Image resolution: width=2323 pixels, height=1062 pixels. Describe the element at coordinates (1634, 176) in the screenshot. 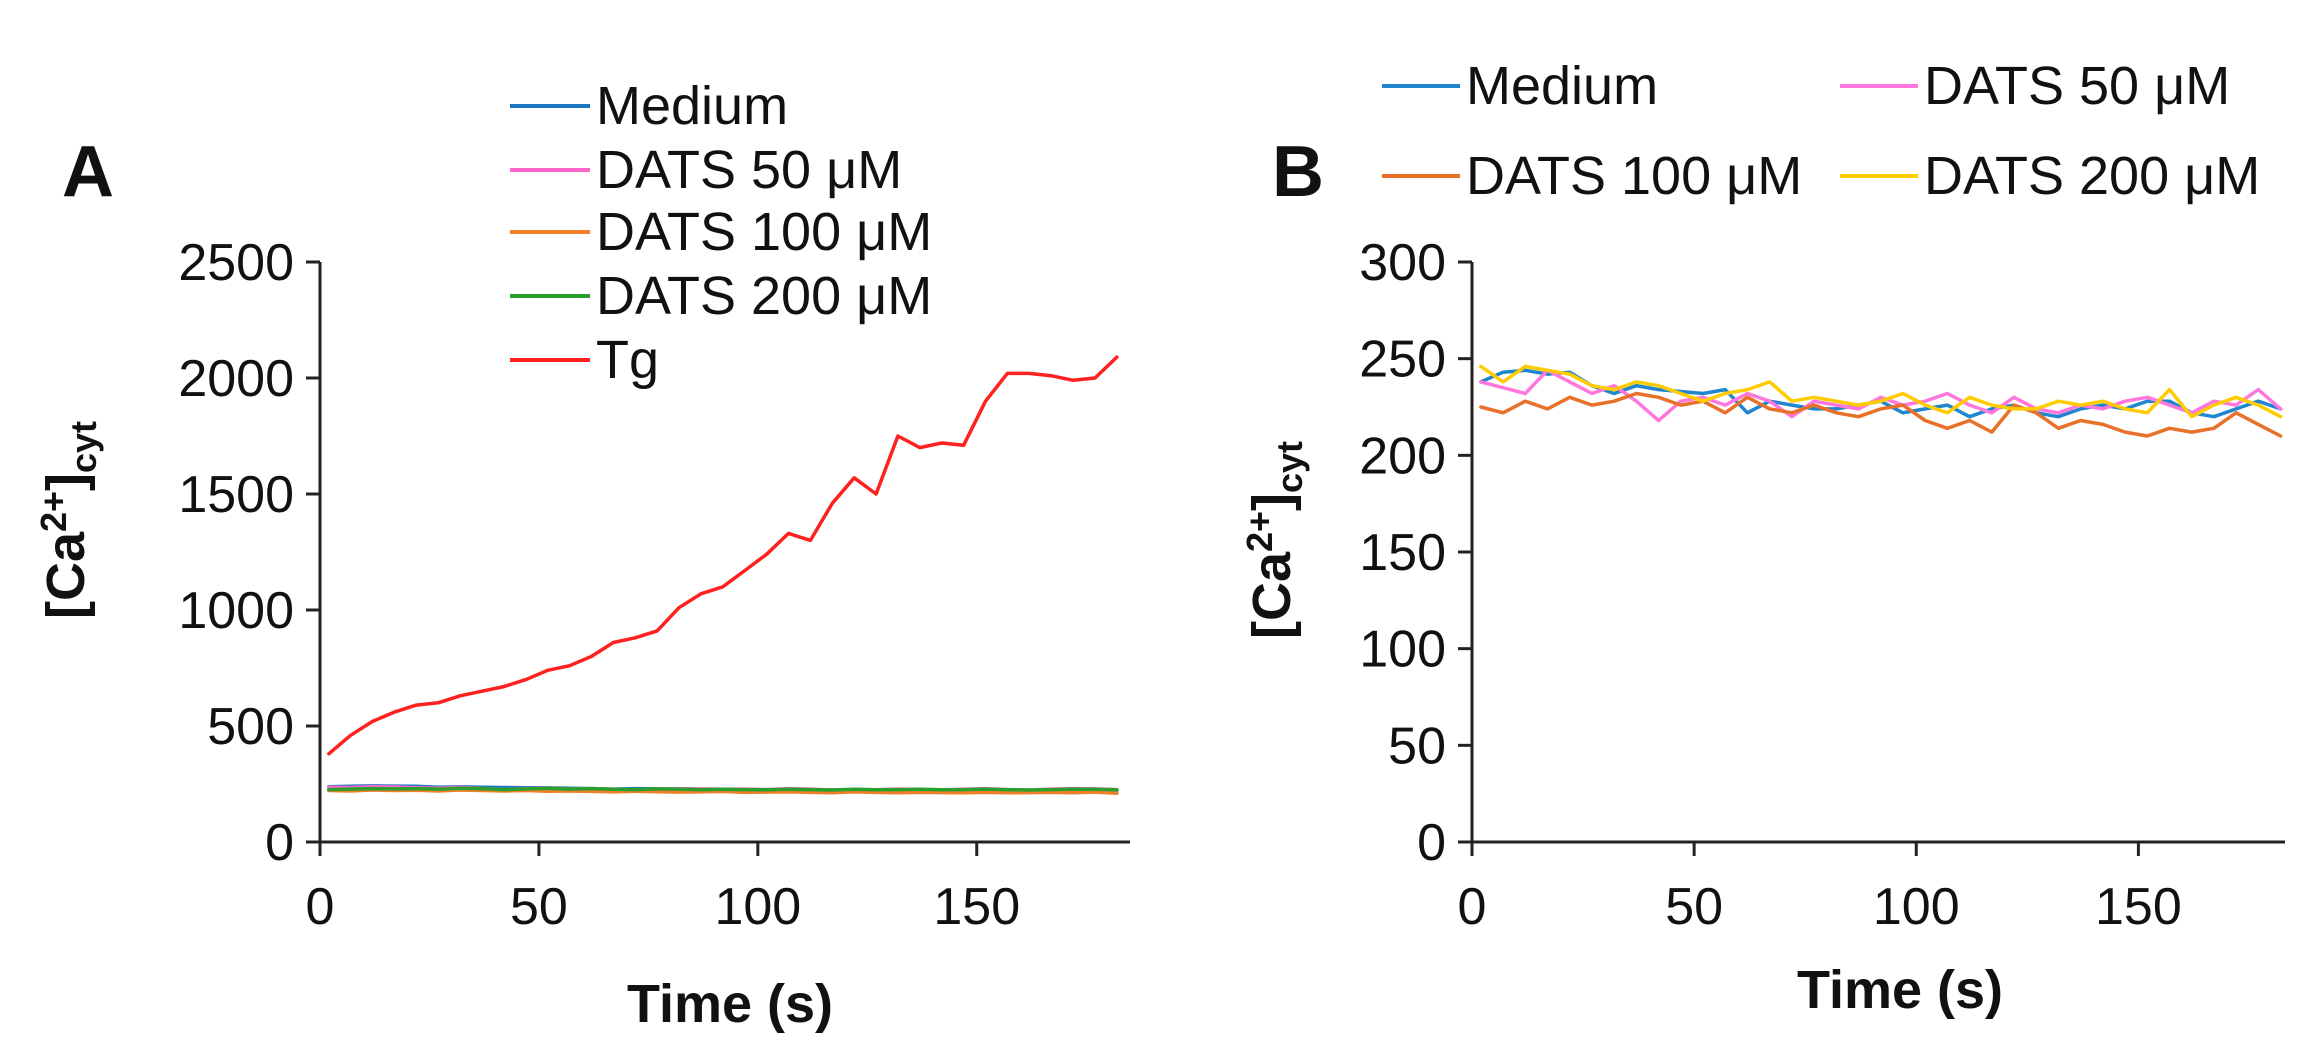

I see `panel-b-legend-label: DATS 100 μM` at that location.